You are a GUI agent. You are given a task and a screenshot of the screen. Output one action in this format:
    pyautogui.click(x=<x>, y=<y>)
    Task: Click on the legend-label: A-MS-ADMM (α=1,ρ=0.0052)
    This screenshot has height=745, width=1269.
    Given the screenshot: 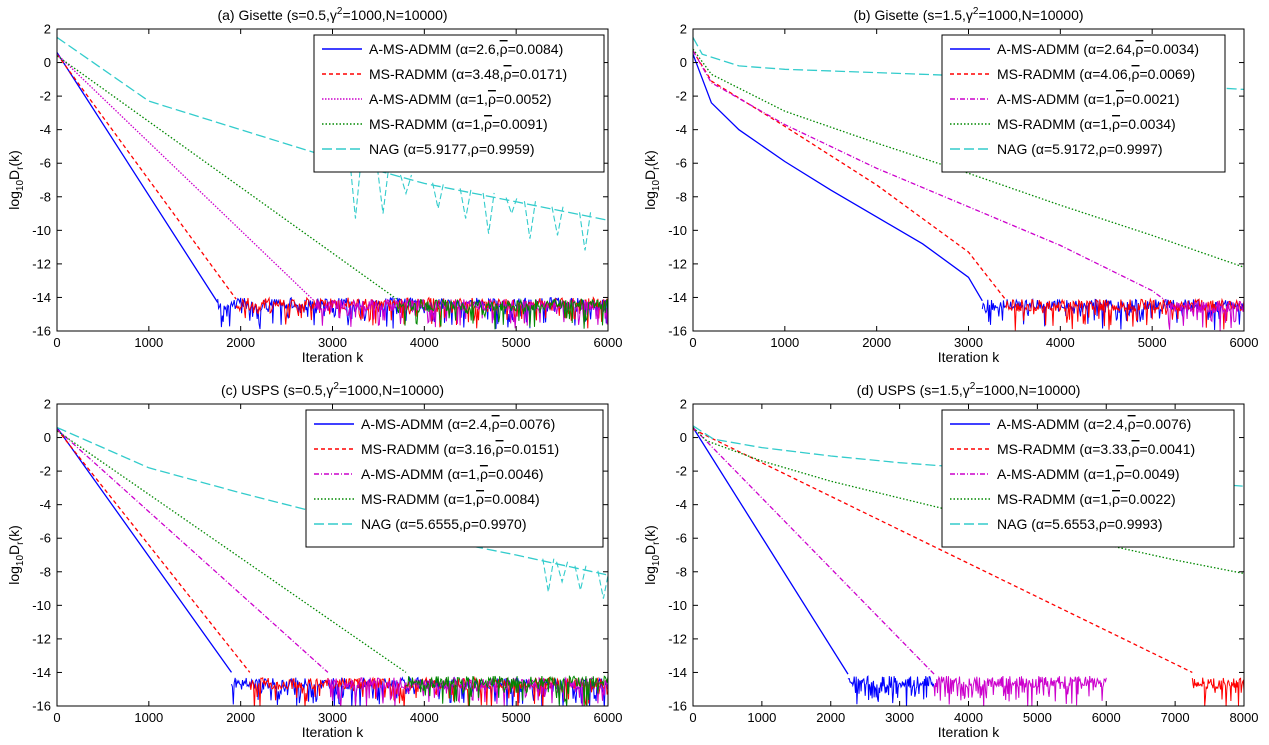 What is the action you would take?
    pyautogui.click(x=460, y=99)
    